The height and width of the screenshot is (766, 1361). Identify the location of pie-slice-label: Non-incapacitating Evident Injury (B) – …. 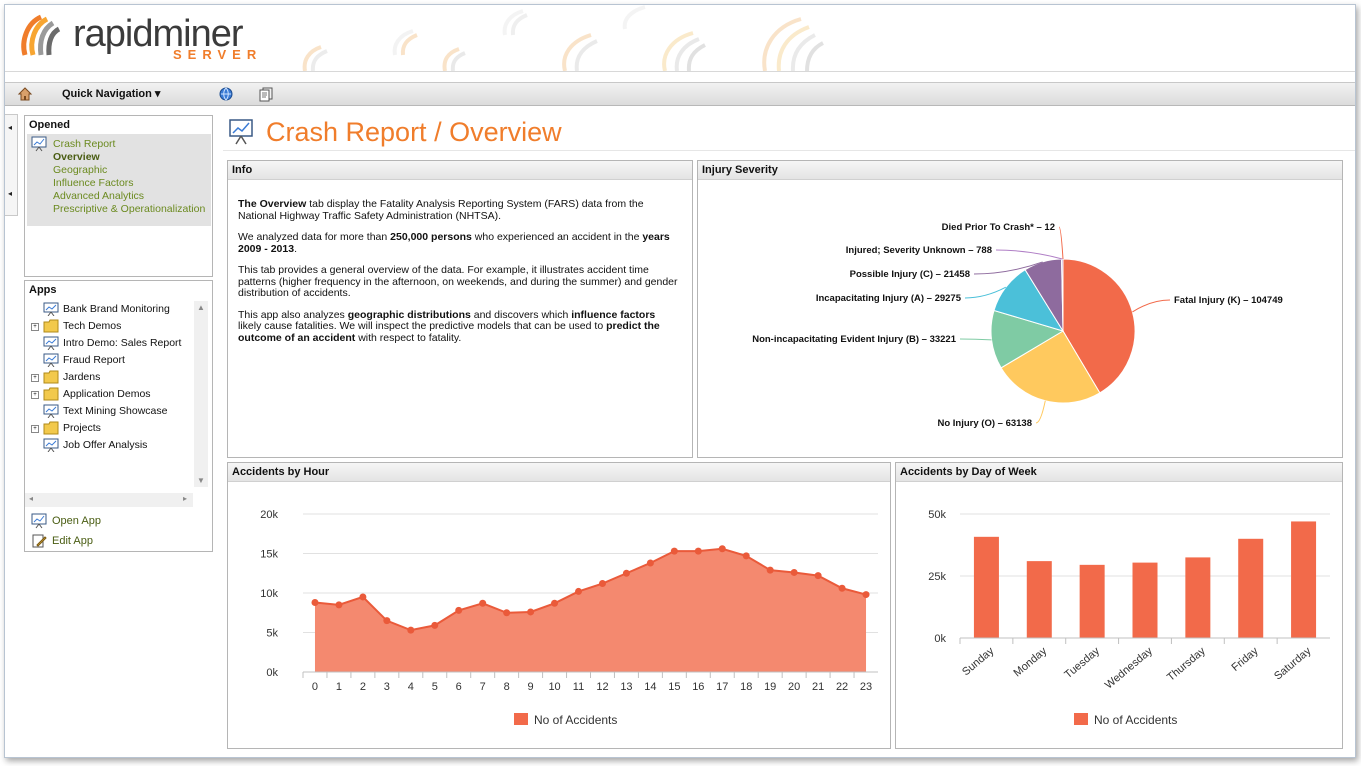
(854, 339).